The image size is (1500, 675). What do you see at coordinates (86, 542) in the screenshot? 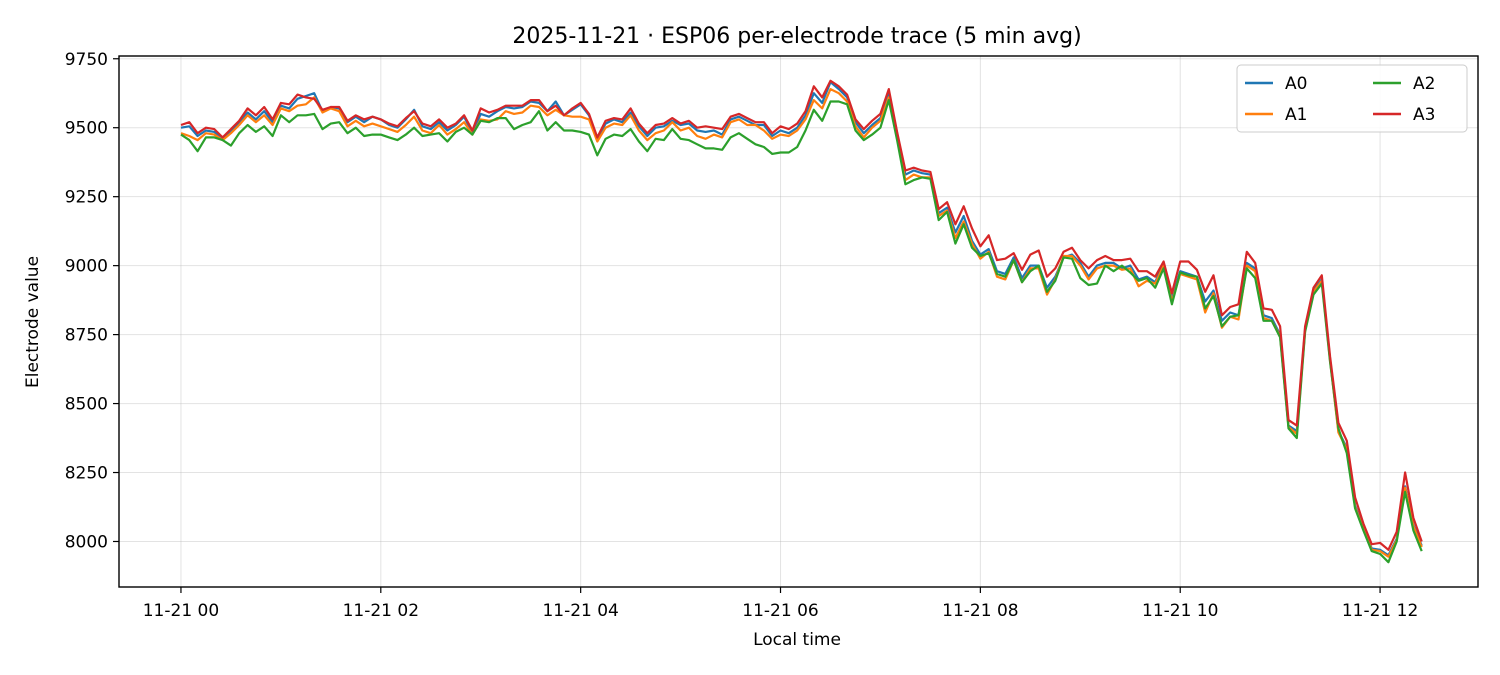
I see `y-tick-label: 8000` at bounding box center [86, 542].